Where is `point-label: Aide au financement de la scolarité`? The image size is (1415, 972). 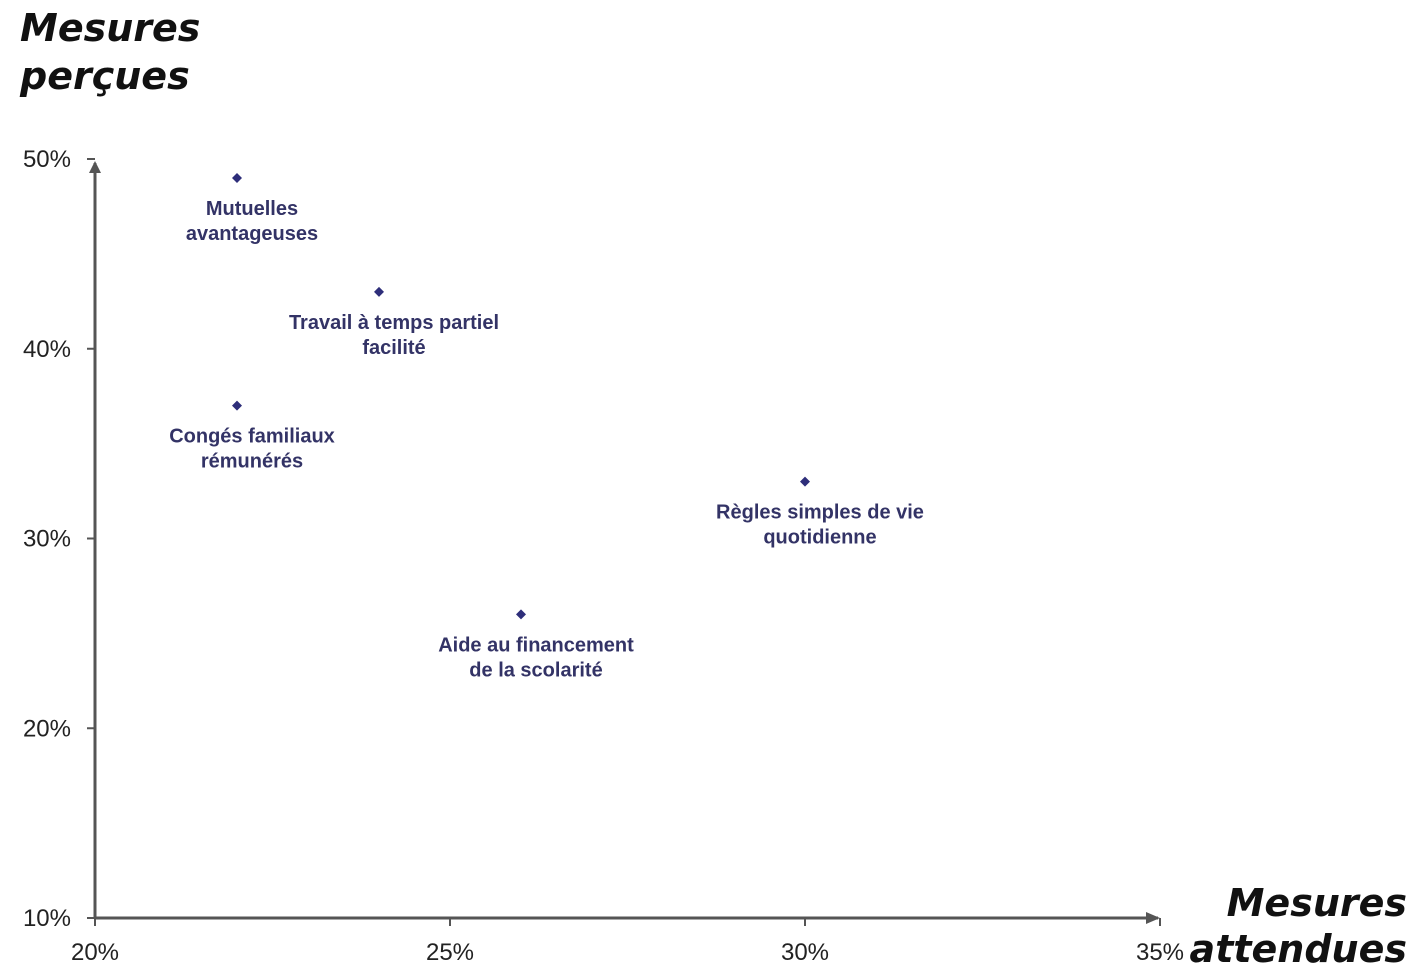 point-label: Aide au financement de la scolarité is located at coordinates (536, 657).